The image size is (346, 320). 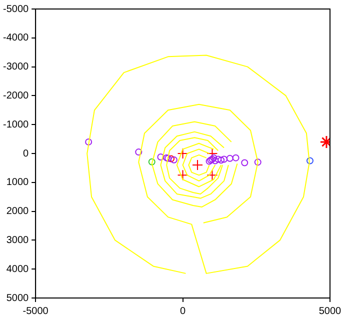 I want to click on y-tick-label: 0, so click(x=26, y=154).